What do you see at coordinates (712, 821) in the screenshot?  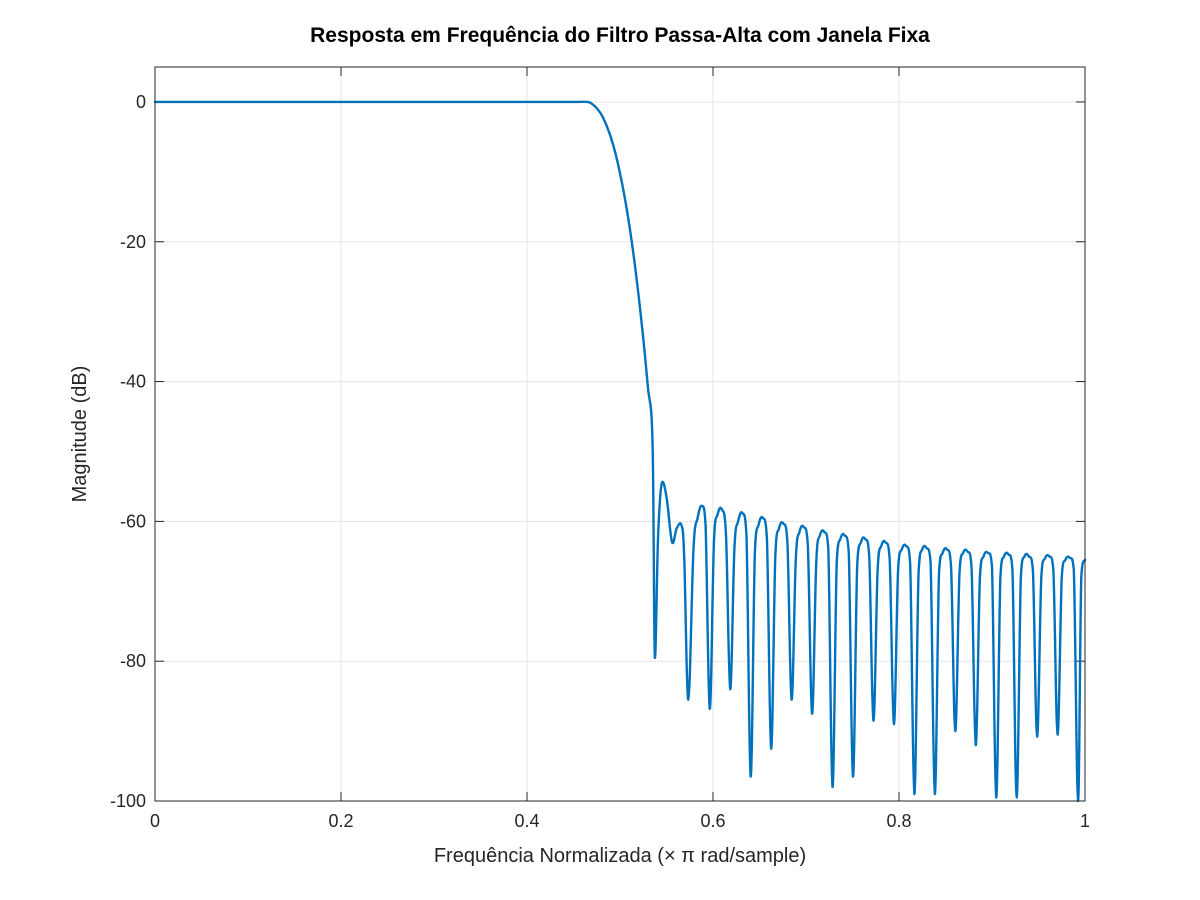 I see `x-tick-label: 0.6` at bounding box center [712, 821].